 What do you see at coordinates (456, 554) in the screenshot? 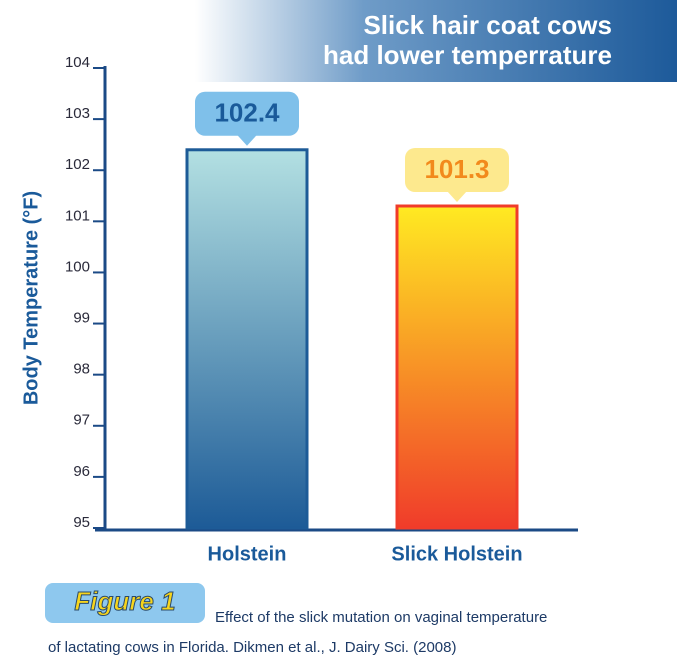
I see `x-tick-label: Slick Holstein` at bounding box center [456, 554].